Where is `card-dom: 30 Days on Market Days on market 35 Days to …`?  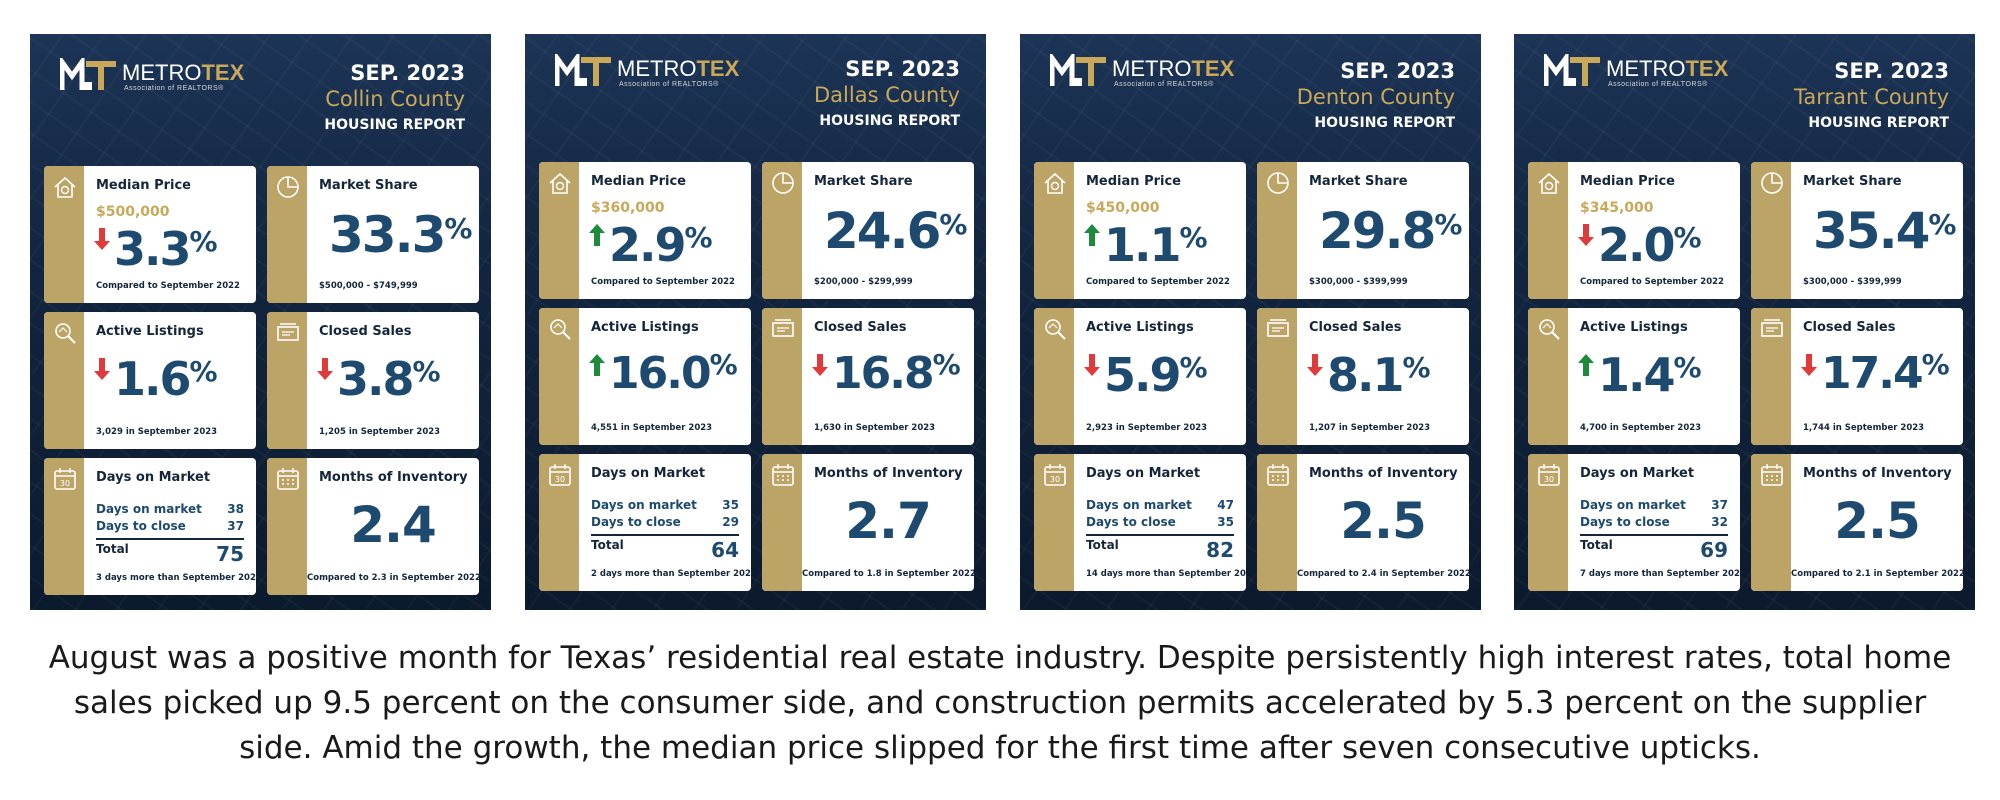
card-dom: 30 Days on Market Days on market 35 Days to … is located at coordinates (645, 522).